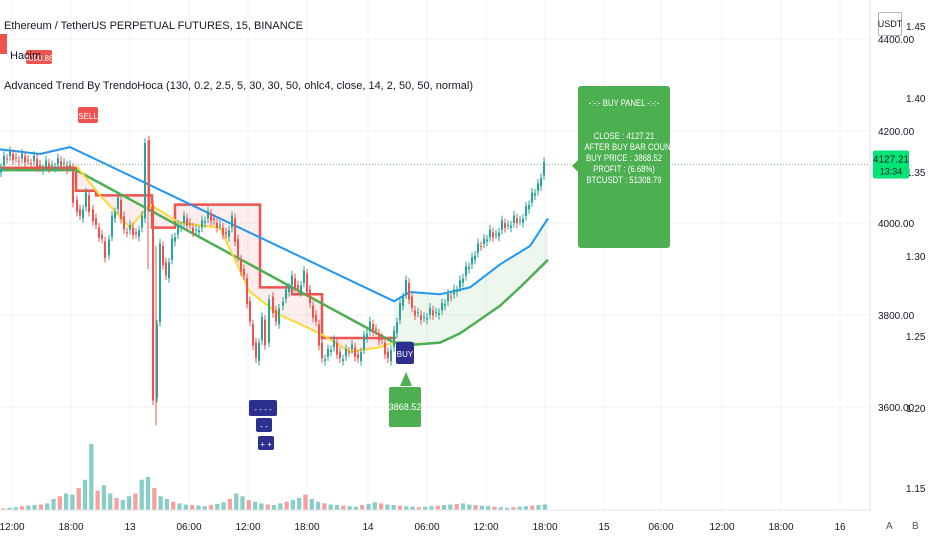  I want to click on buy-signal-box, so click(405, 353).